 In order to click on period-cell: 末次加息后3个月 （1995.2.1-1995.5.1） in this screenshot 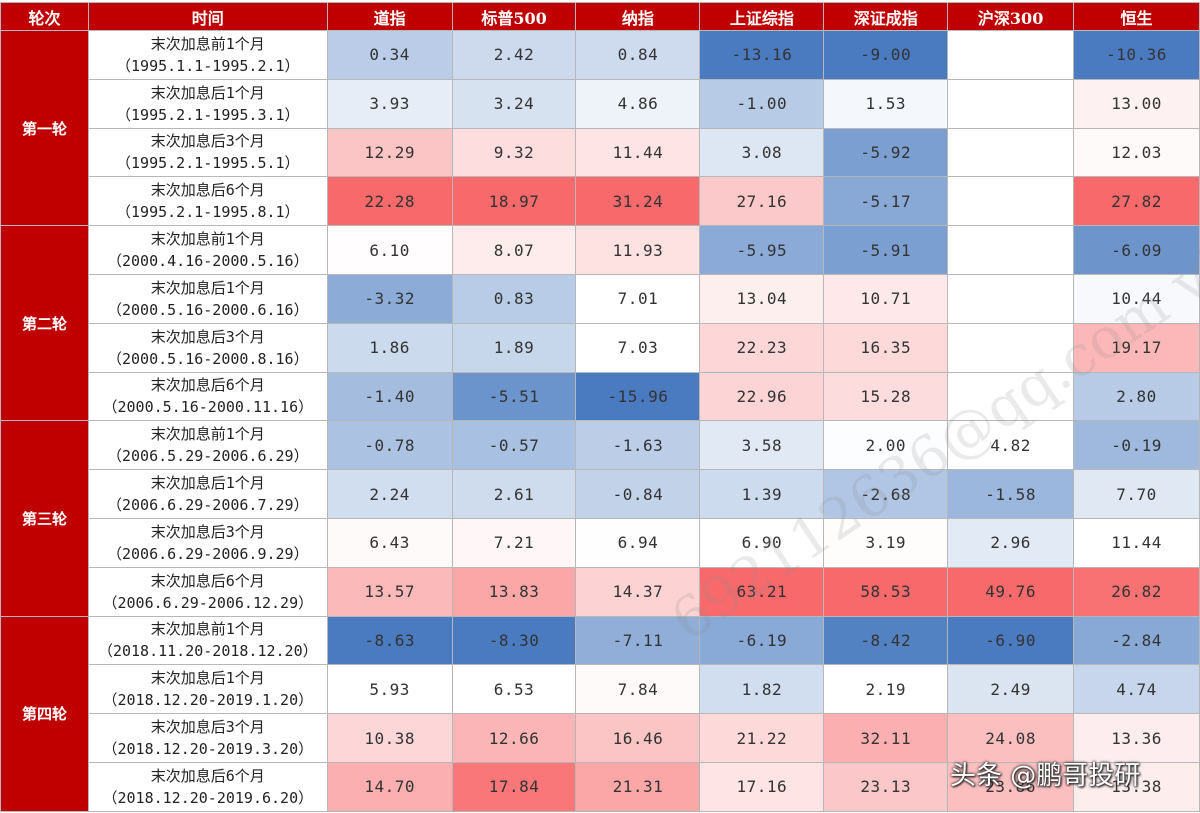, I will do `click(207, 152)`.